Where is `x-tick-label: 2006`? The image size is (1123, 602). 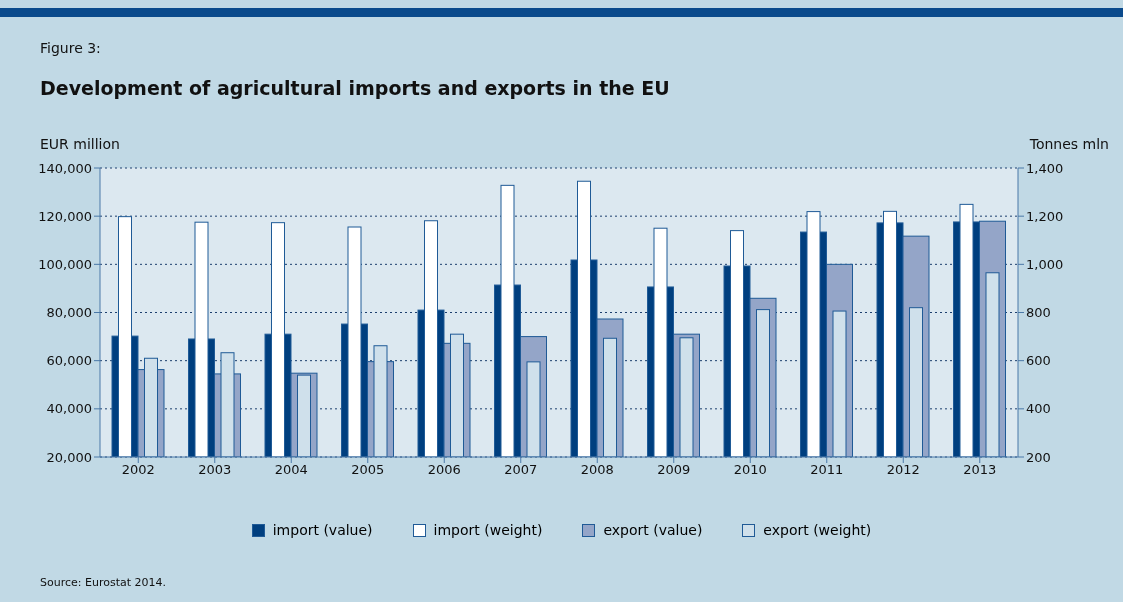
x-tick-label: 2006 is located at coordinates (444, 470).